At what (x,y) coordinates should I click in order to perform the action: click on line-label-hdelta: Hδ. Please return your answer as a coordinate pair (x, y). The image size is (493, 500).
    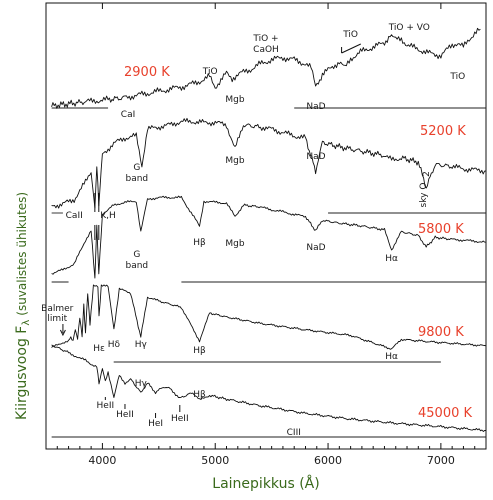
    Looking at the image, I should click on (114, 345).